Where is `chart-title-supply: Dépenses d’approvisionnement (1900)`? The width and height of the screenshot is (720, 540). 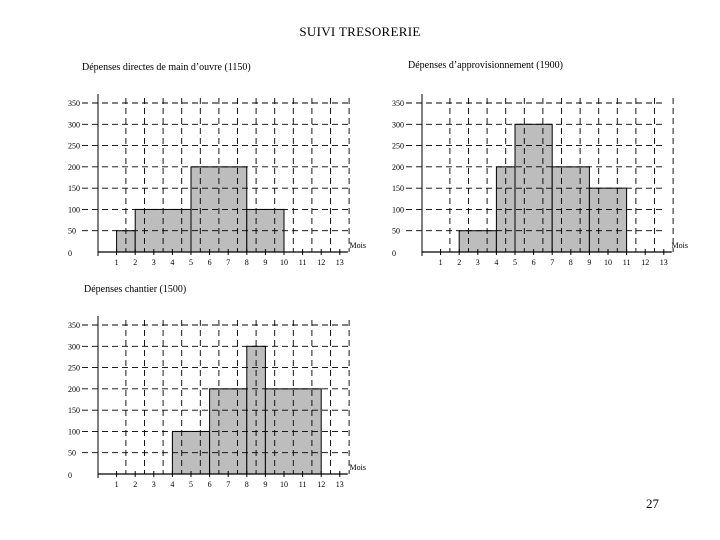
chart-title-supply: Dépenses d’approvisionnement (1900) is located at coordinates (485, 65).